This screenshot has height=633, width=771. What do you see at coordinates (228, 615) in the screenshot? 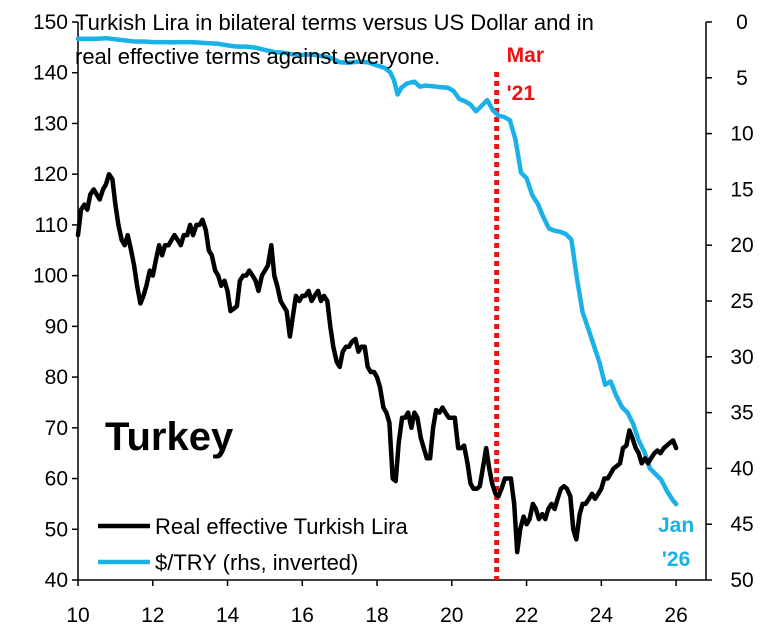
I see `x-tick-label-14: 14` at bounding box center [228, 615].